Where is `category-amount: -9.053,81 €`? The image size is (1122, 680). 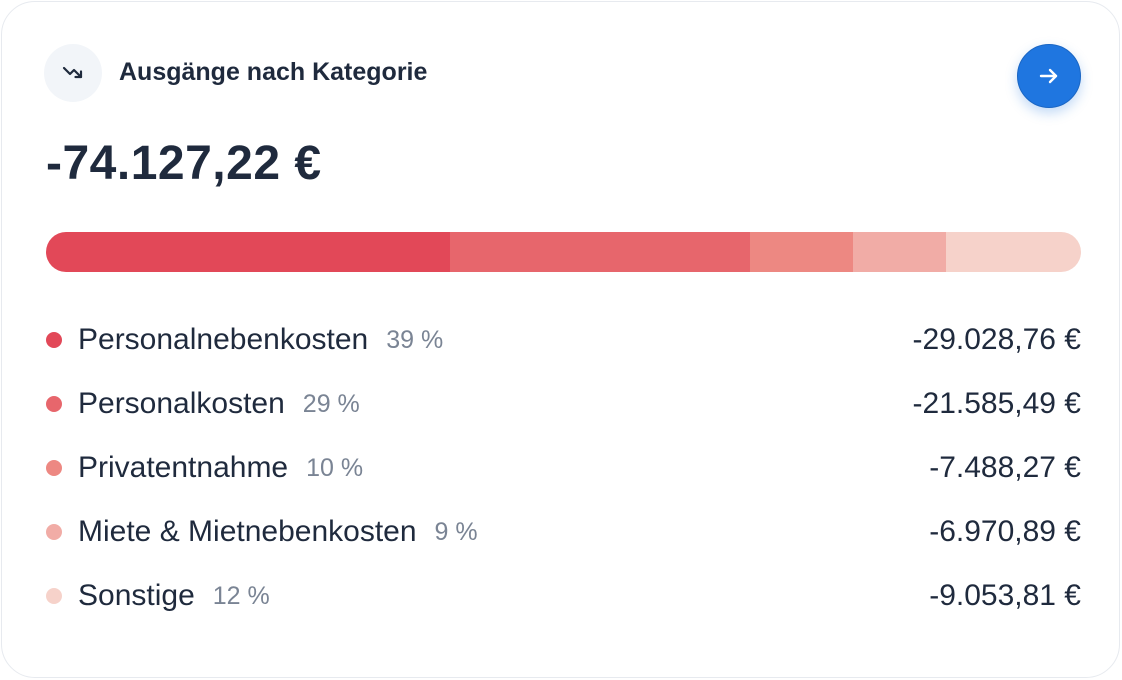
category-amount: -9.053,81 € is located at coordinates (1005, 595).